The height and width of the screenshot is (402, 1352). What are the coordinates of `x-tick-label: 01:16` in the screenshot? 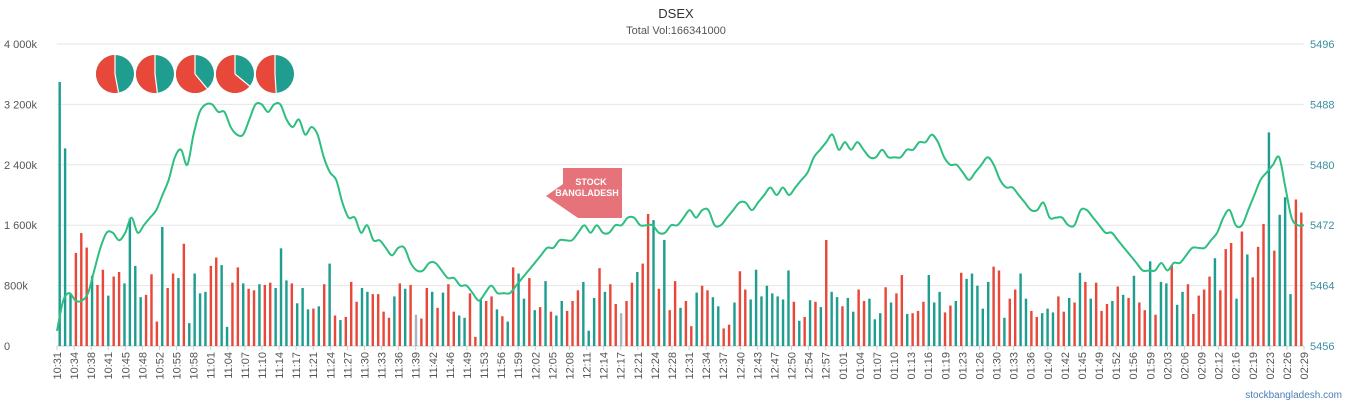 It's located at (929, 366).